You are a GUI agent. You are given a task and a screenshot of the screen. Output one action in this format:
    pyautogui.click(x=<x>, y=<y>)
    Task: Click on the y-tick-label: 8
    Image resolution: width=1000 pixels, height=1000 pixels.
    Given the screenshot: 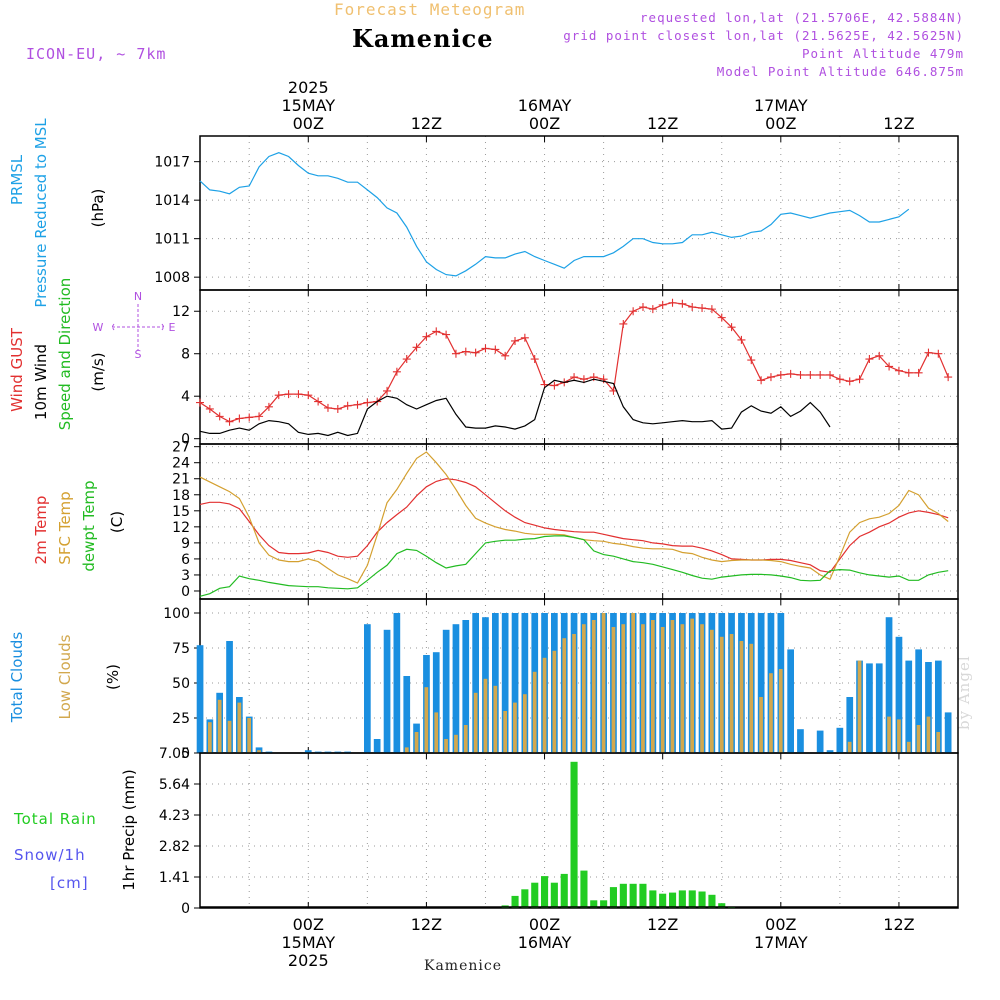 What is the action you would take?
    pyautogui.click(x=185, y=355)
    